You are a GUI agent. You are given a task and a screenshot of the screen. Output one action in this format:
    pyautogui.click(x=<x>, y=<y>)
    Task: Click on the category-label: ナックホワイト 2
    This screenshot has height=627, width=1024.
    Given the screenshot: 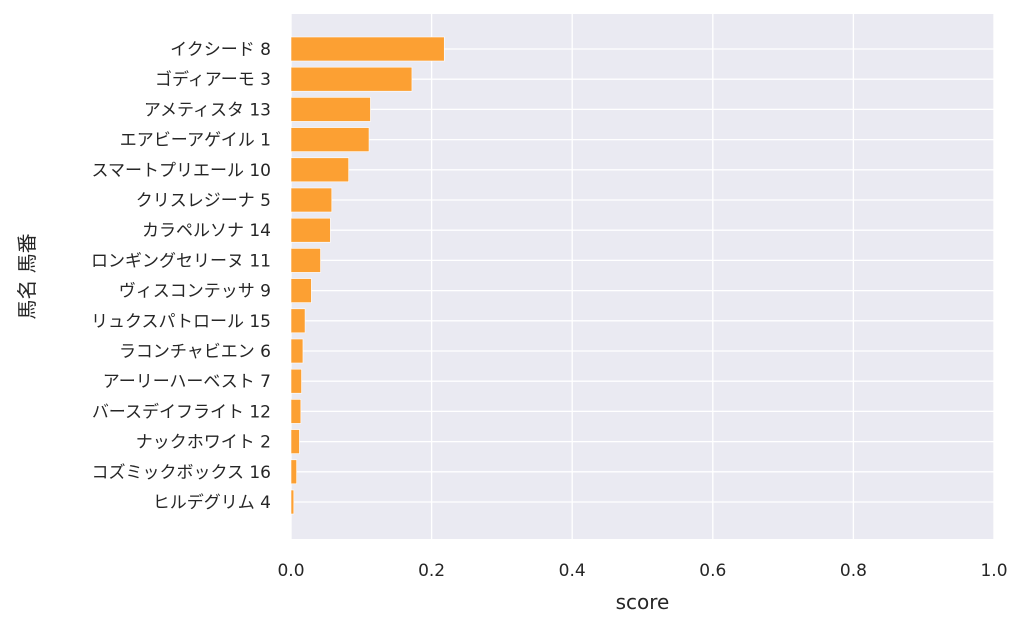 What is the action you would take?
    pyautogui.click(x=203, y=443)
    